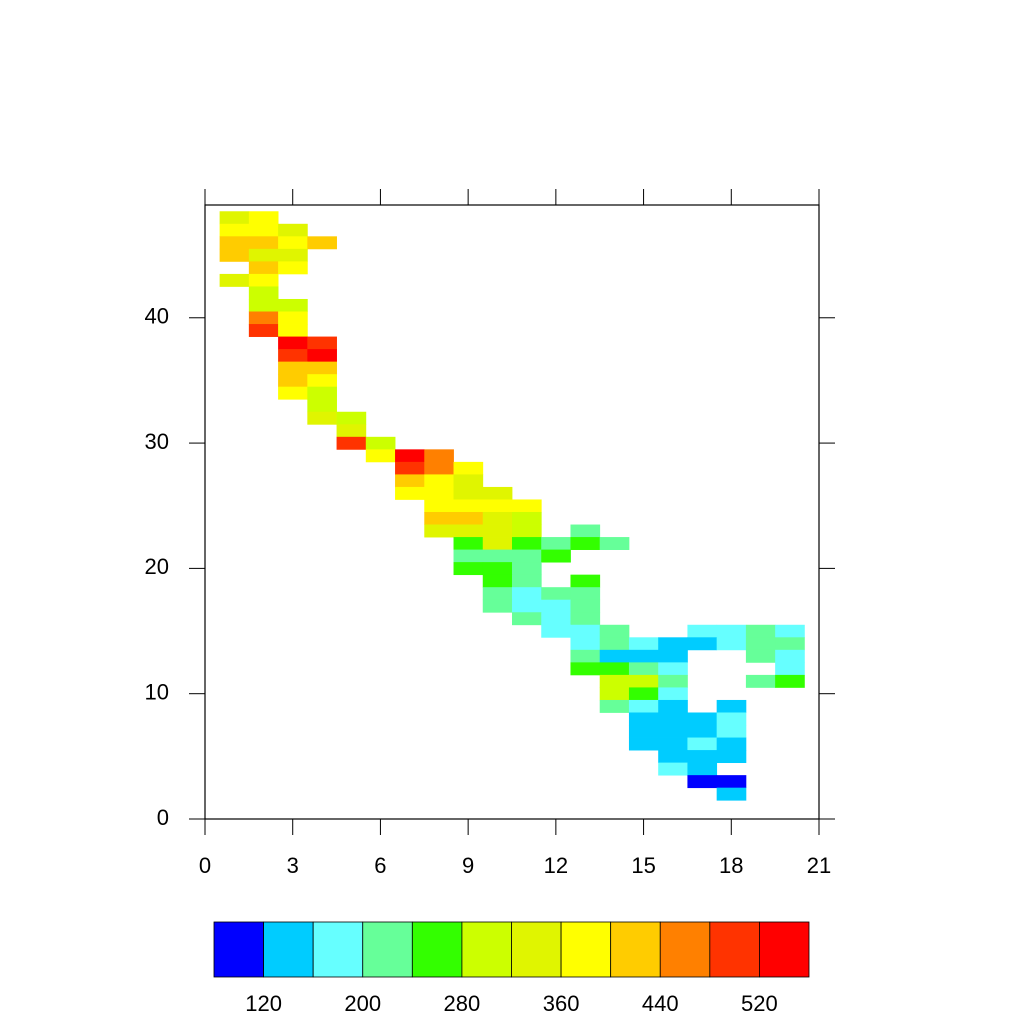 This screenshot has width=1024, height=1029. I want to click on y-tick-label: 30, so click(157, 441).